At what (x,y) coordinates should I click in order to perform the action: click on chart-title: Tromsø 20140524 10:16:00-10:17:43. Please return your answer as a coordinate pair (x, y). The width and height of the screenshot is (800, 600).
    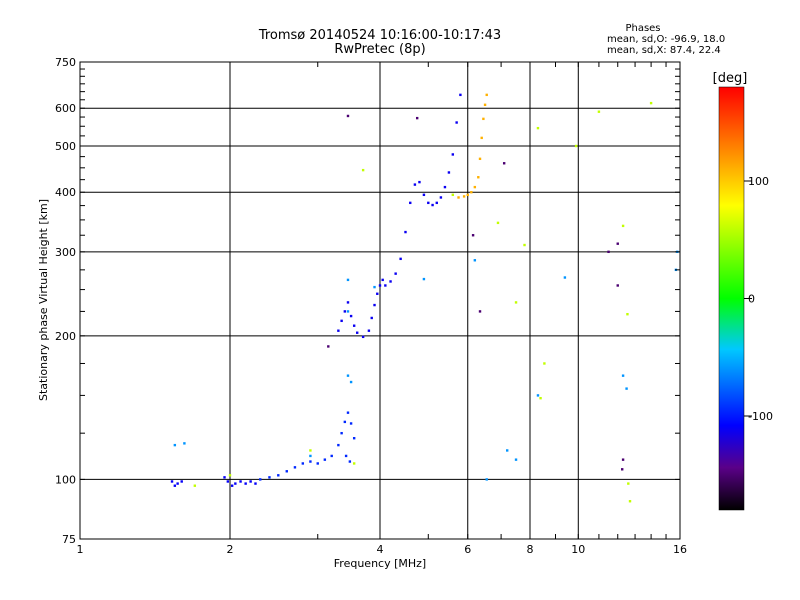
    Looking at the image, I should click on (379, 35).